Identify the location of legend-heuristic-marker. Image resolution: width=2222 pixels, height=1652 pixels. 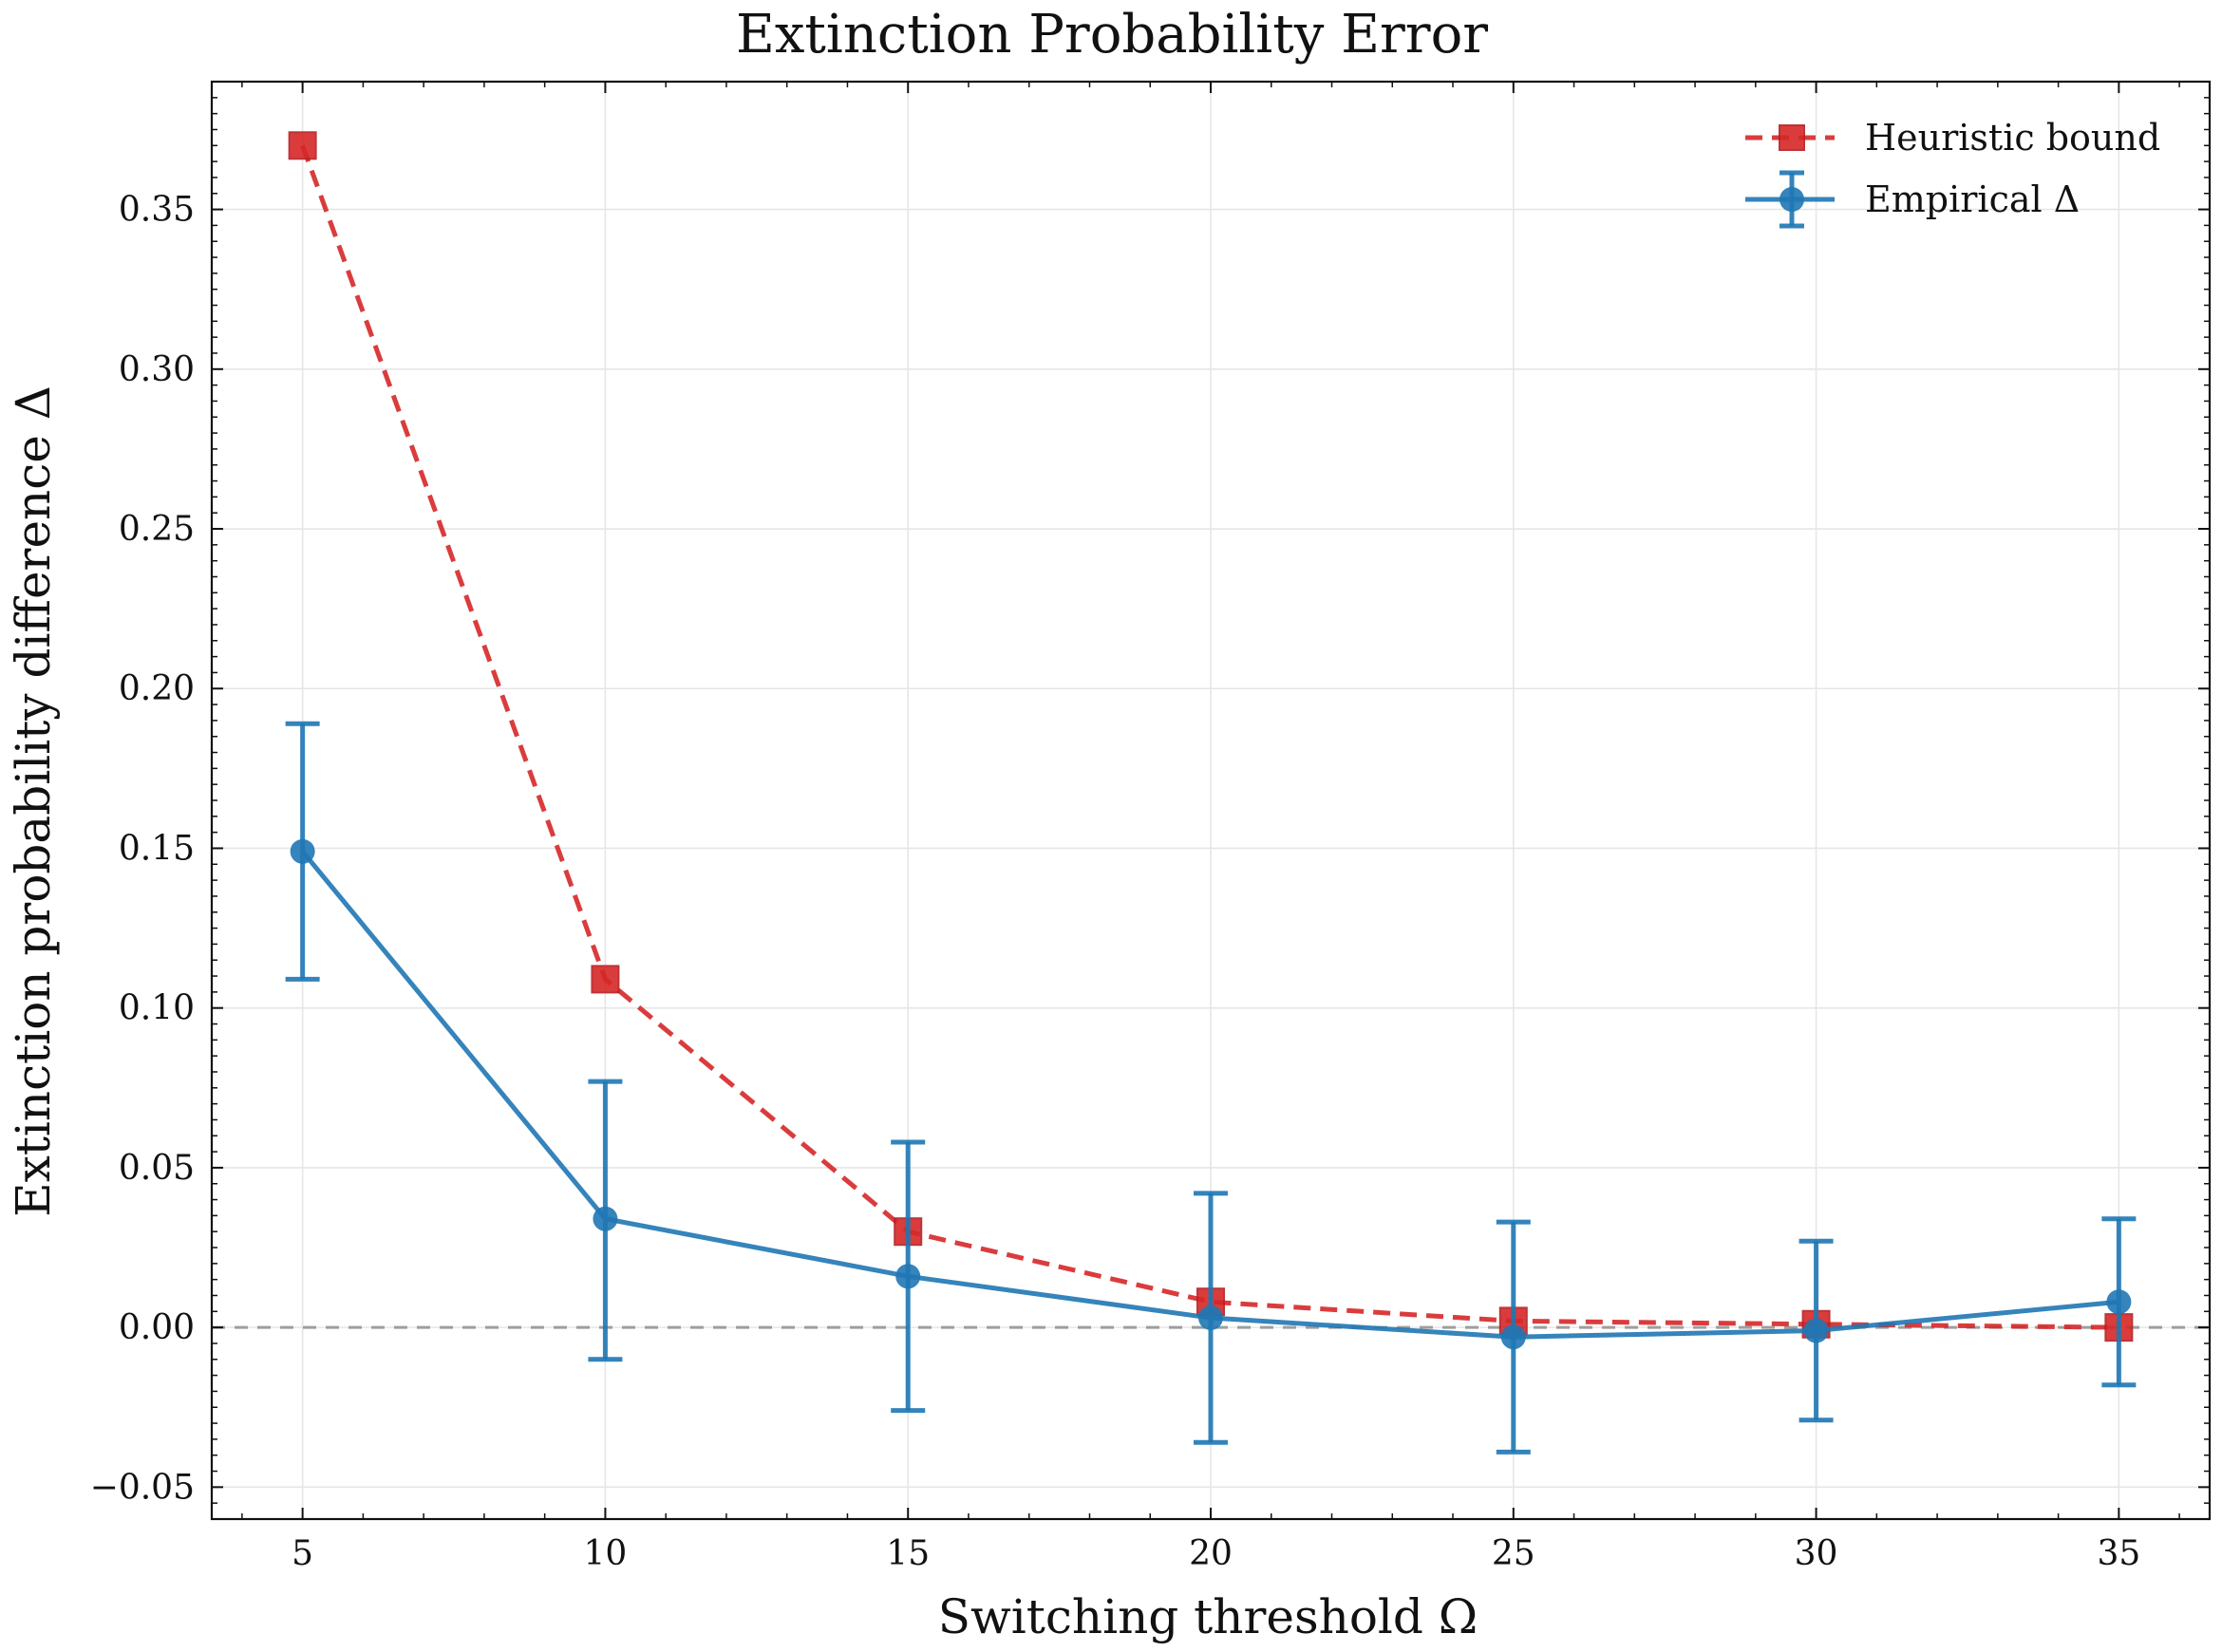
(1792, 137).